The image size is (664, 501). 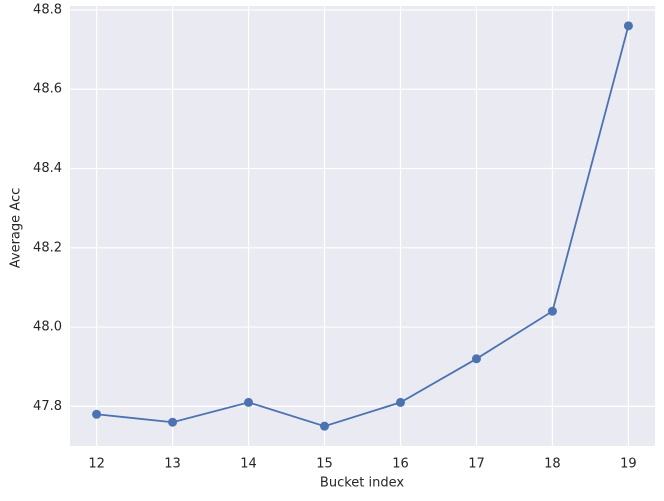 I want to click on x-tick-label: 19, so click(x=628, y=464).